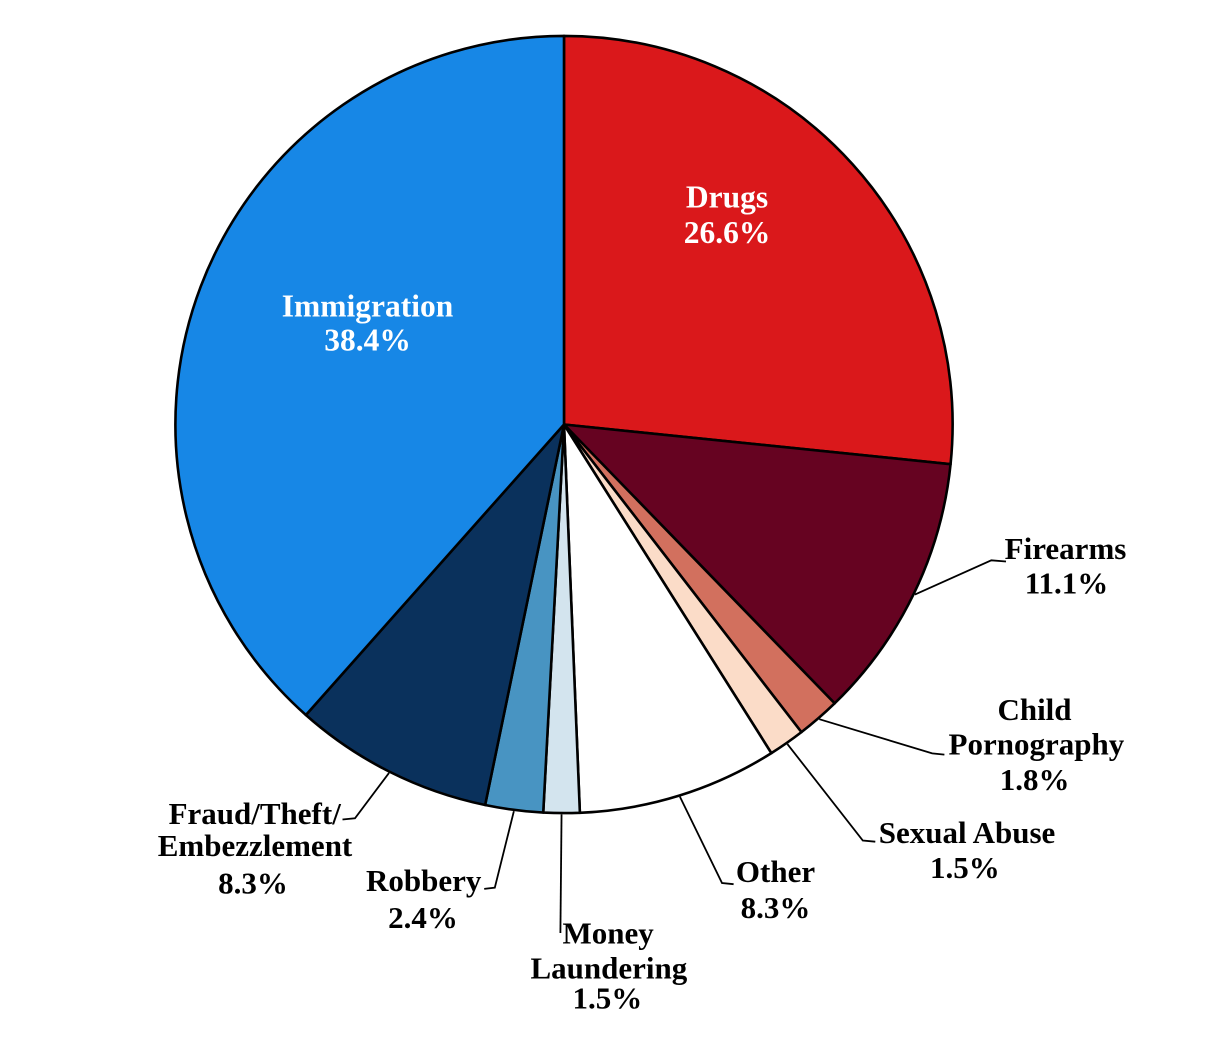  Describe the element at coordinates (1035, 779) in the screenshot. I see `svg-text: 1.8%` at that location.